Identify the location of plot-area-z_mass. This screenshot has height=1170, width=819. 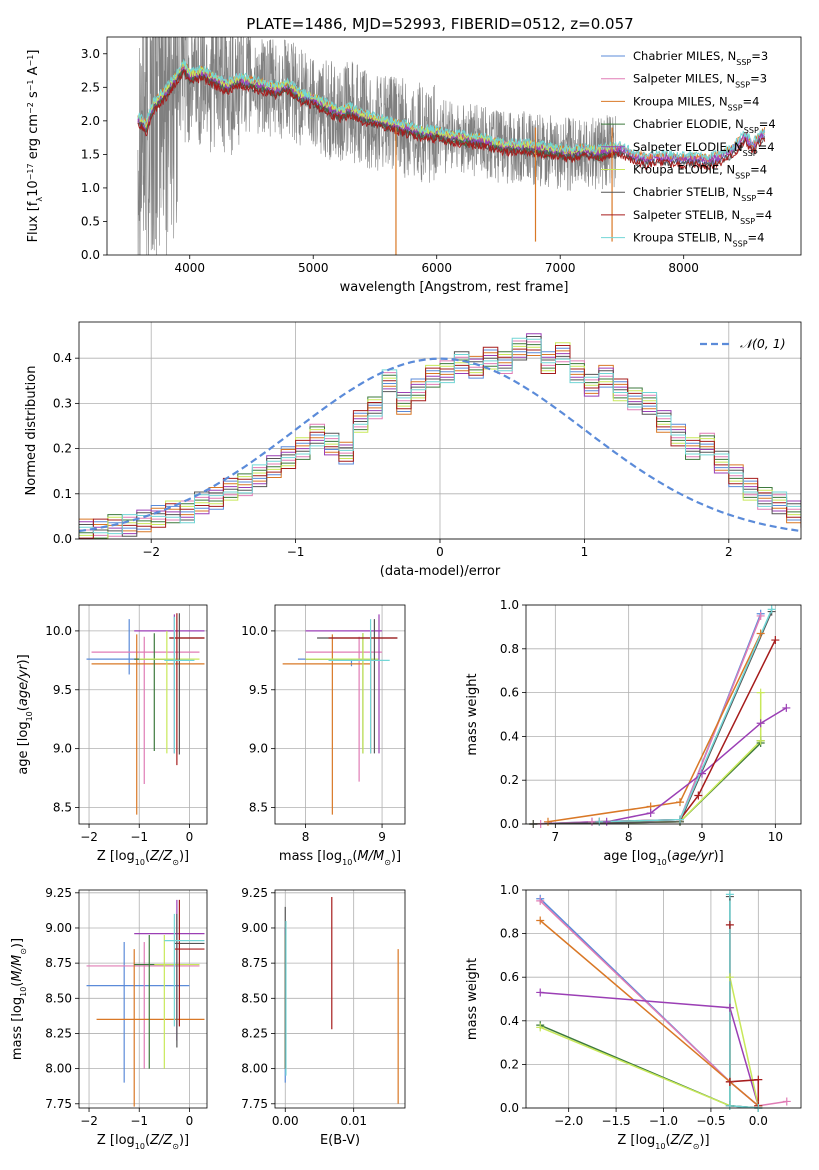
(145, 1003).